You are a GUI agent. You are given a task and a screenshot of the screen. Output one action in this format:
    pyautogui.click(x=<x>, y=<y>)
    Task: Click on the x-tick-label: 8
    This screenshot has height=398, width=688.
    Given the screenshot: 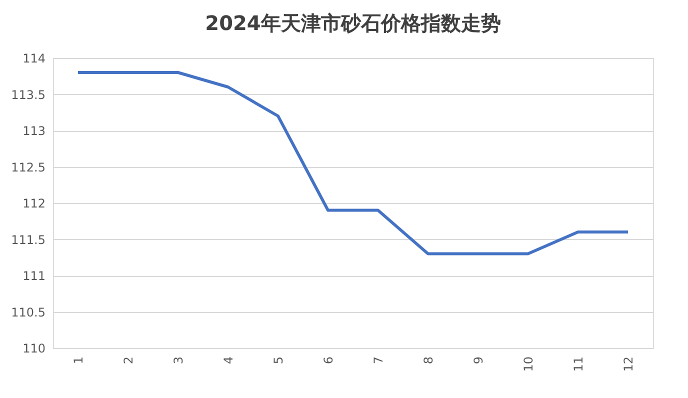 What is the action you would take?
    pyautogui.click(x=429, y=360)
    